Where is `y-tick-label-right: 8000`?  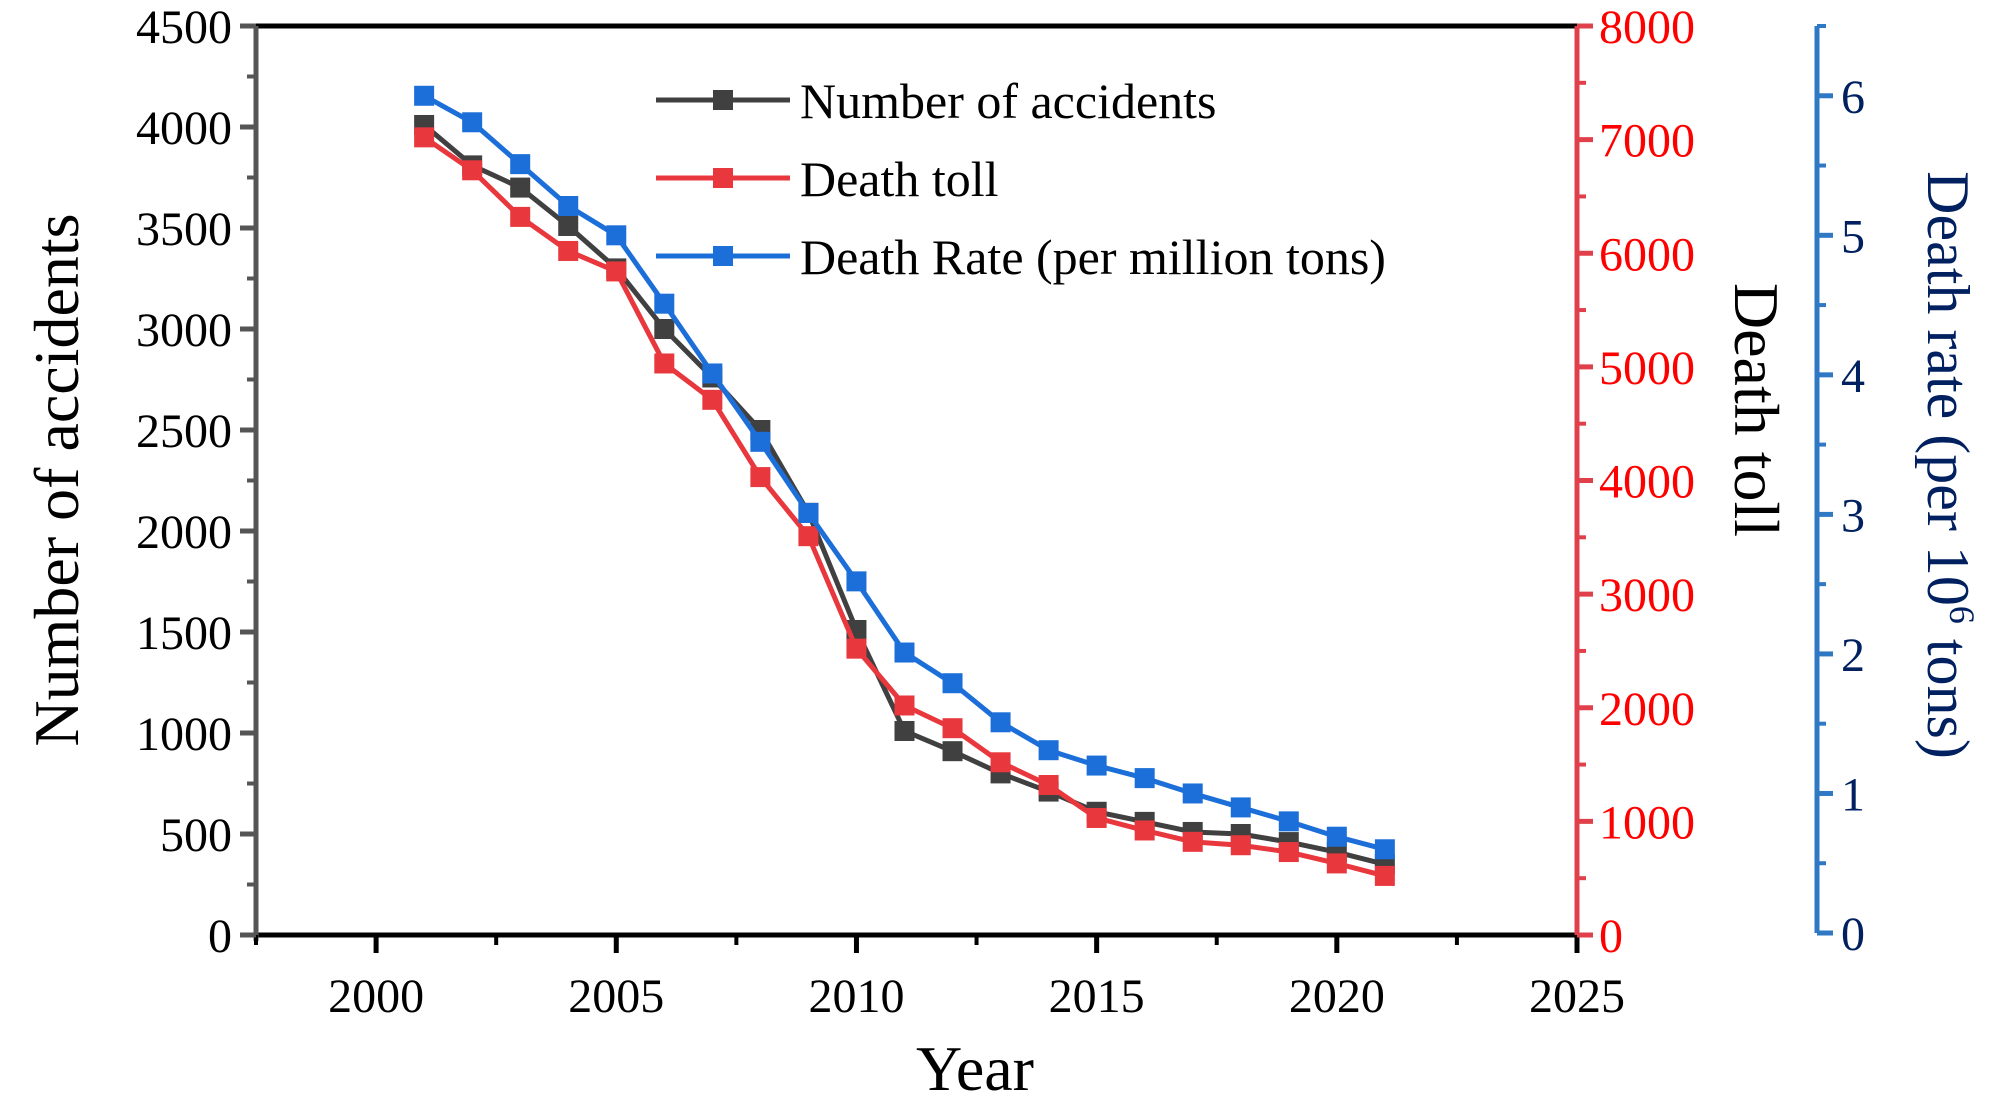
y-tick-label-right: 8000 is located at coordinates (1647, 27).